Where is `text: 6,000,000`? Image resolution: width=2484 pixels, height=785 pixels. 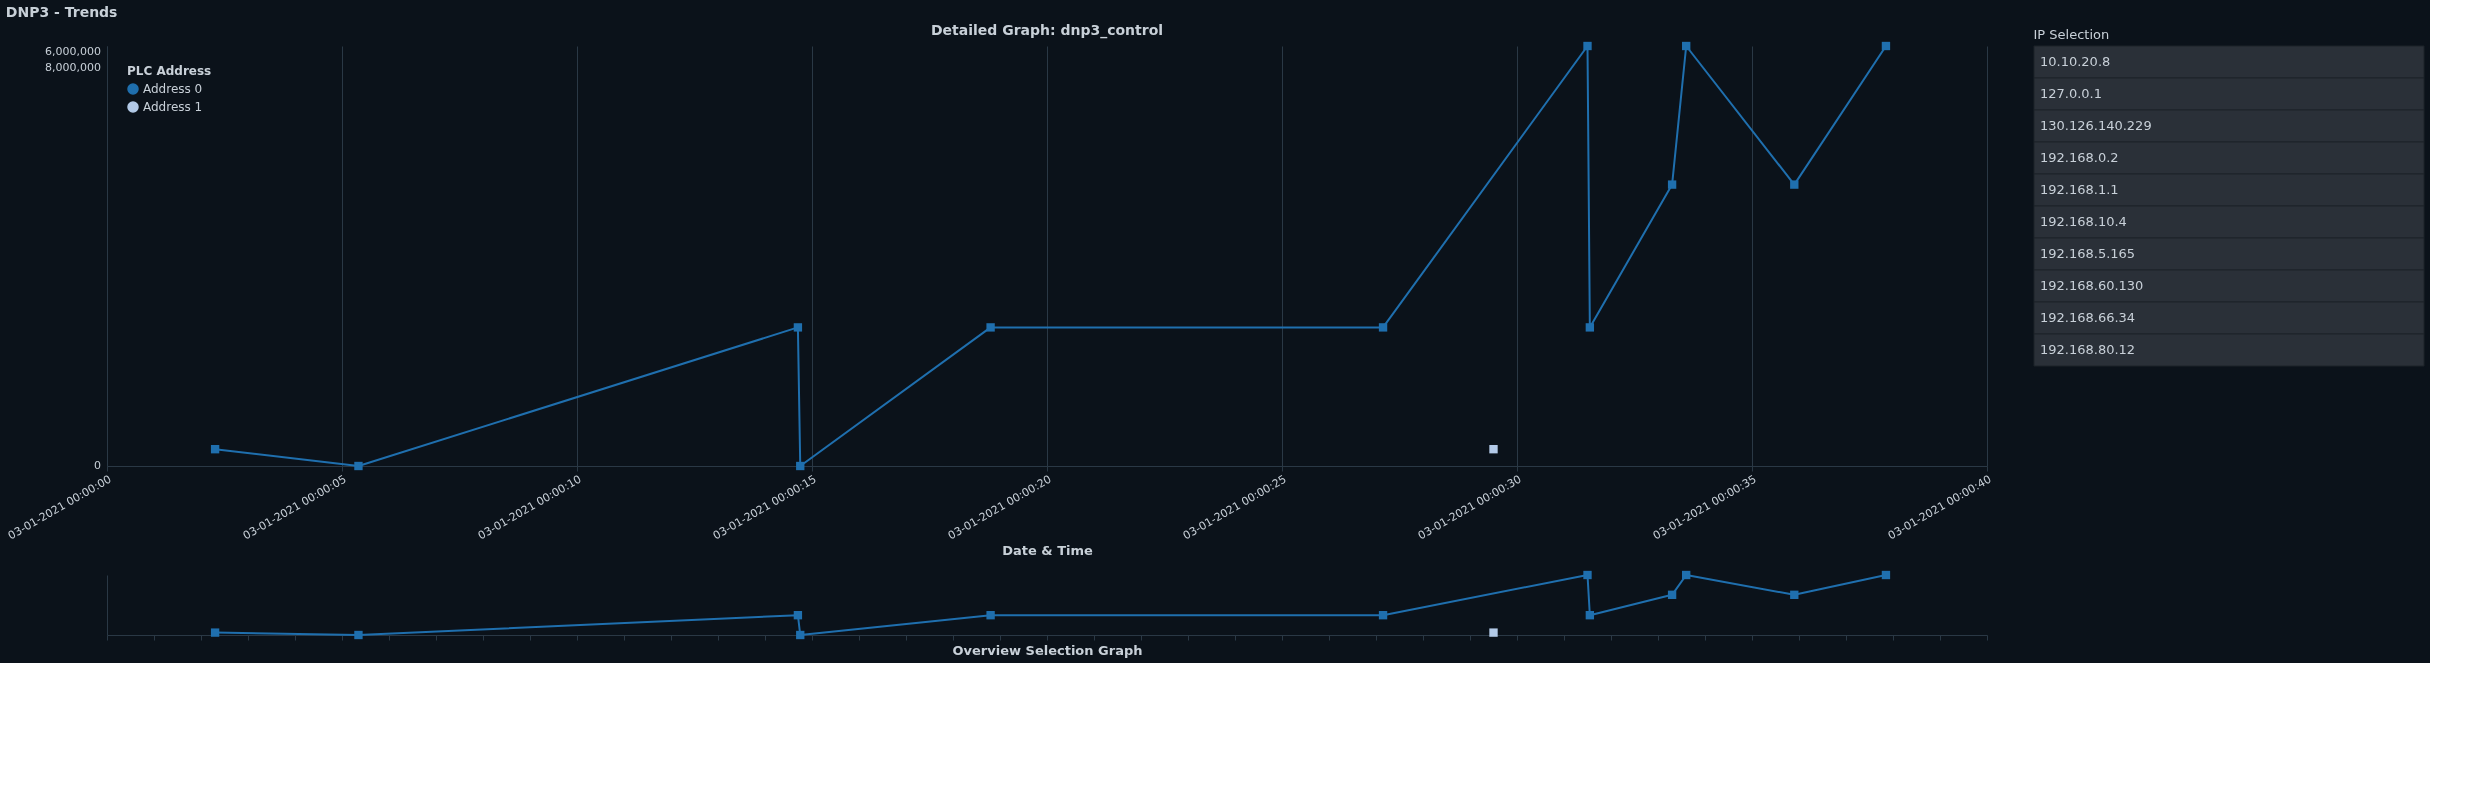
text: 6,000,000 is located at coordinates (73, 51).